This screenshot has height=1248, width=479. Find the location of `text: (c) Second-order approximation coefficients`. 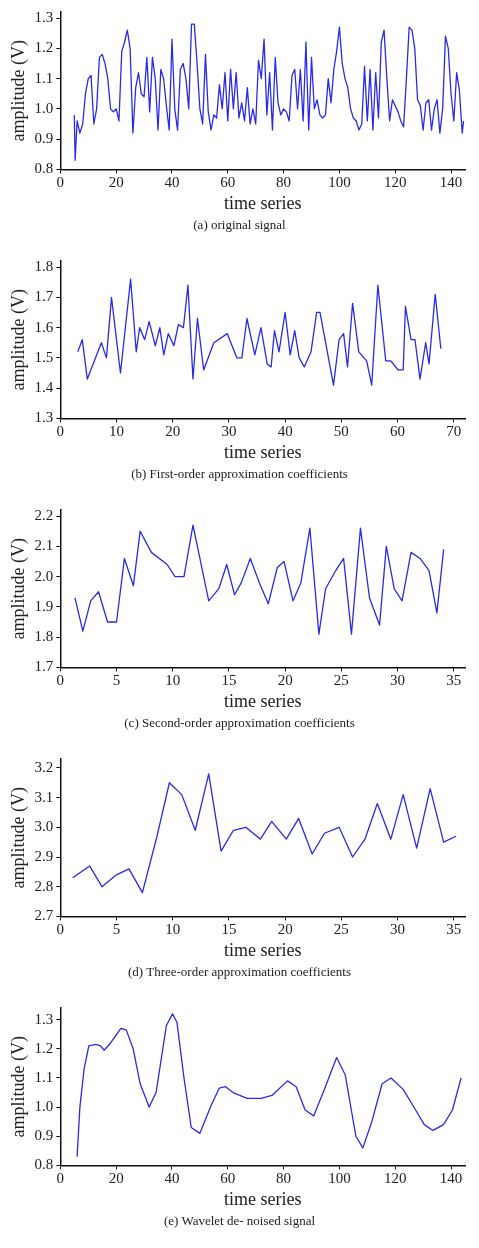

text: (c) Second-order approximation coefficients is located at coordinates (239, 723).